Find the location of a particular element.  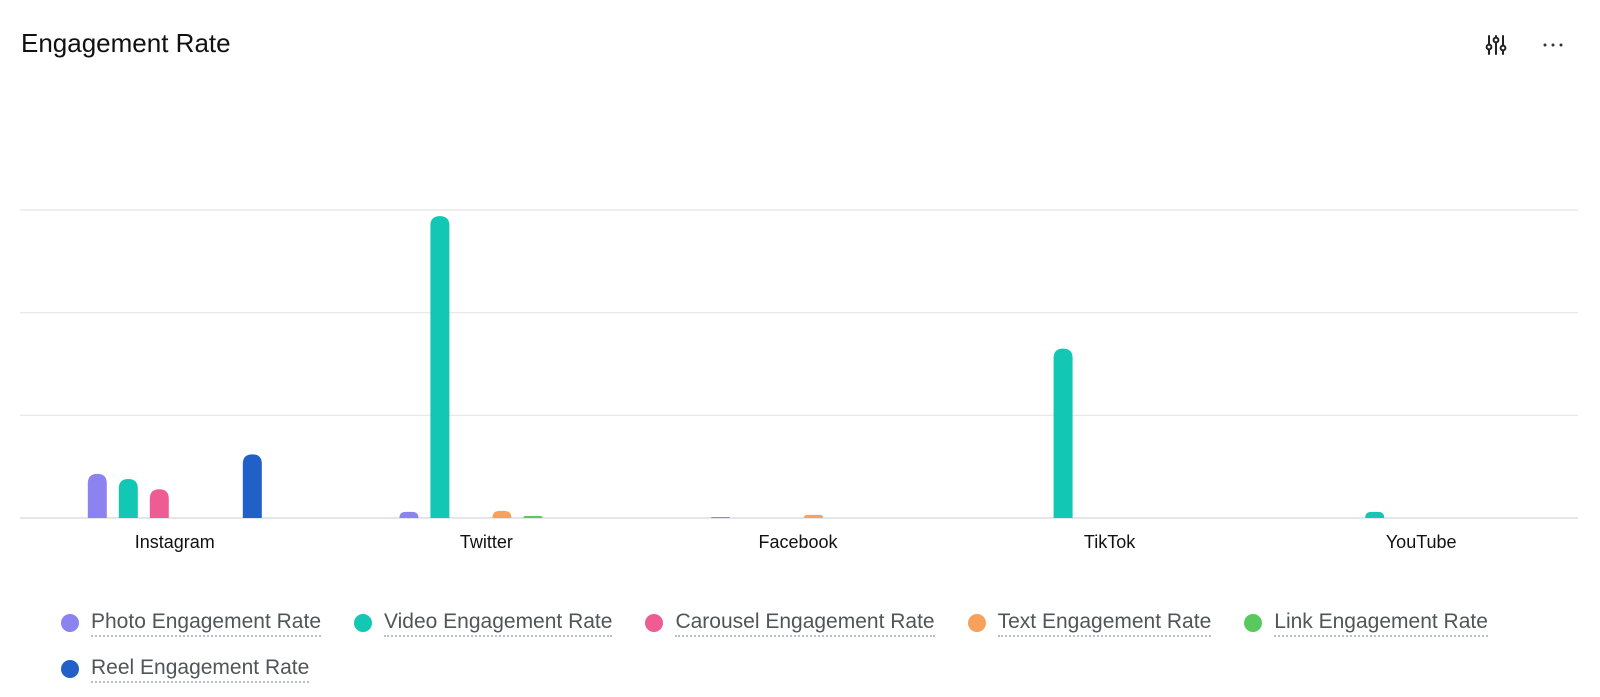

chart-title: Engagement Rate is located at coordinates (126, 43).